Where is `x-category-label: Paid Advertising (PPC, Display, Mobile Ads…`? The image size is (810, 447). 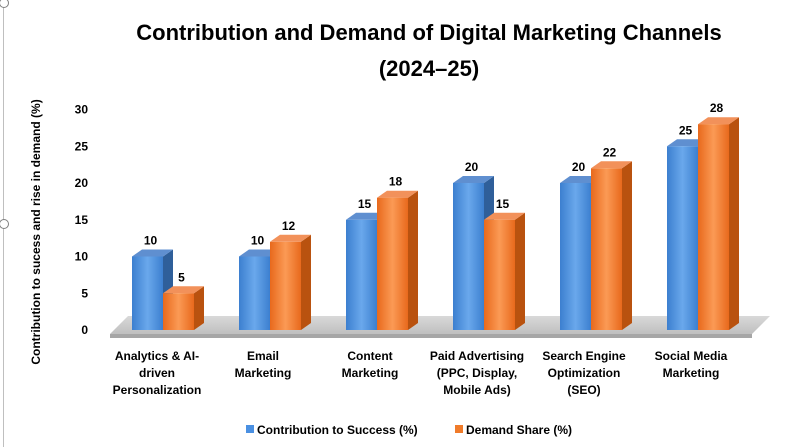
x-category-label: Paid Advertising (PPC, Display, Mobile Ads… is located at coordinates (477, 373).